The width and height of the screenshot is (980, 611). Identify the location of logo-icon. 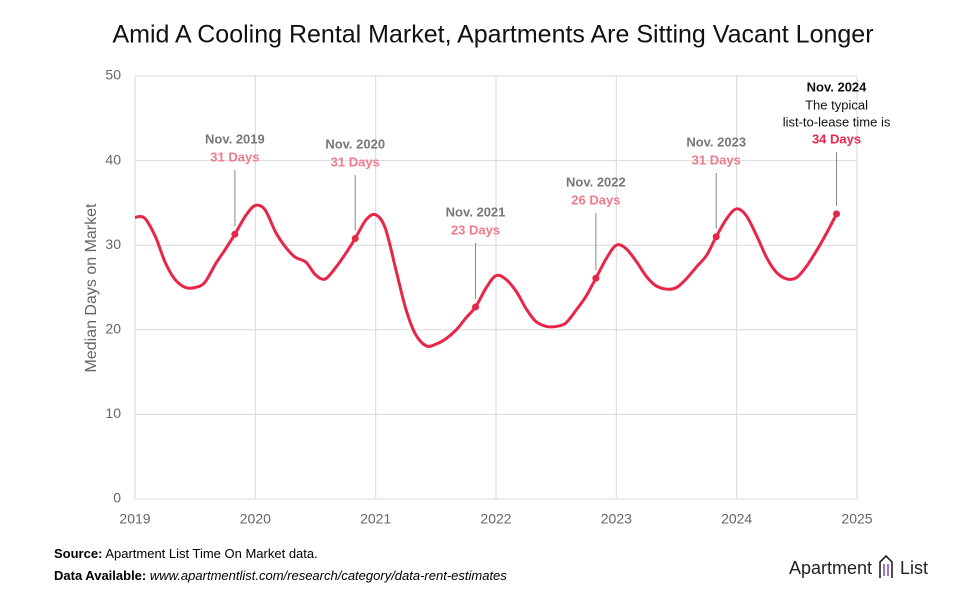
(886, 566).